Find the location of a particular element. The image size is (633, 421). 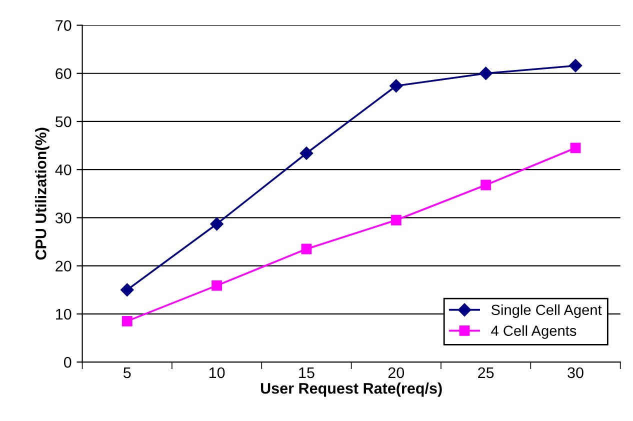

x-tick-label: 20 is located at coordinates (396, 372).